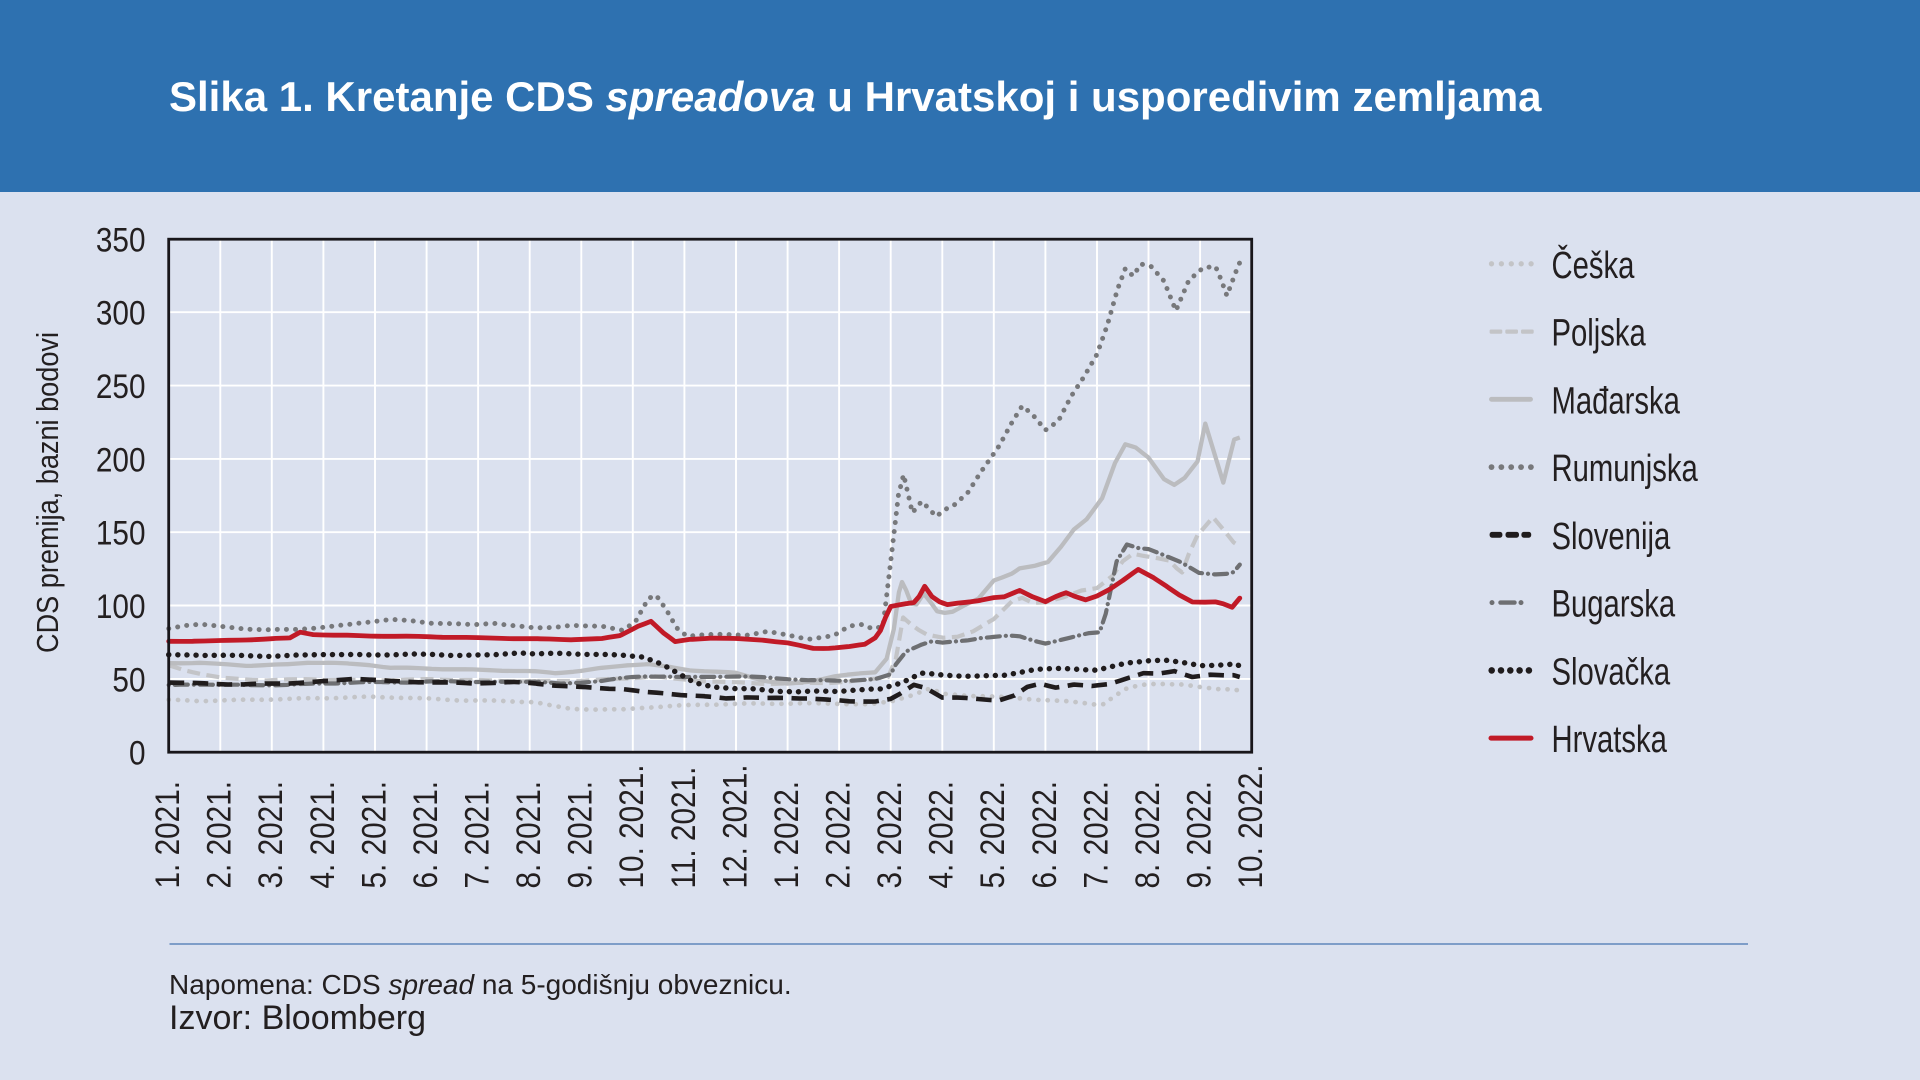 This screenshot has width=1920, height=1080. I want to click on svg-text: Mađarska, so click(1616, 401).